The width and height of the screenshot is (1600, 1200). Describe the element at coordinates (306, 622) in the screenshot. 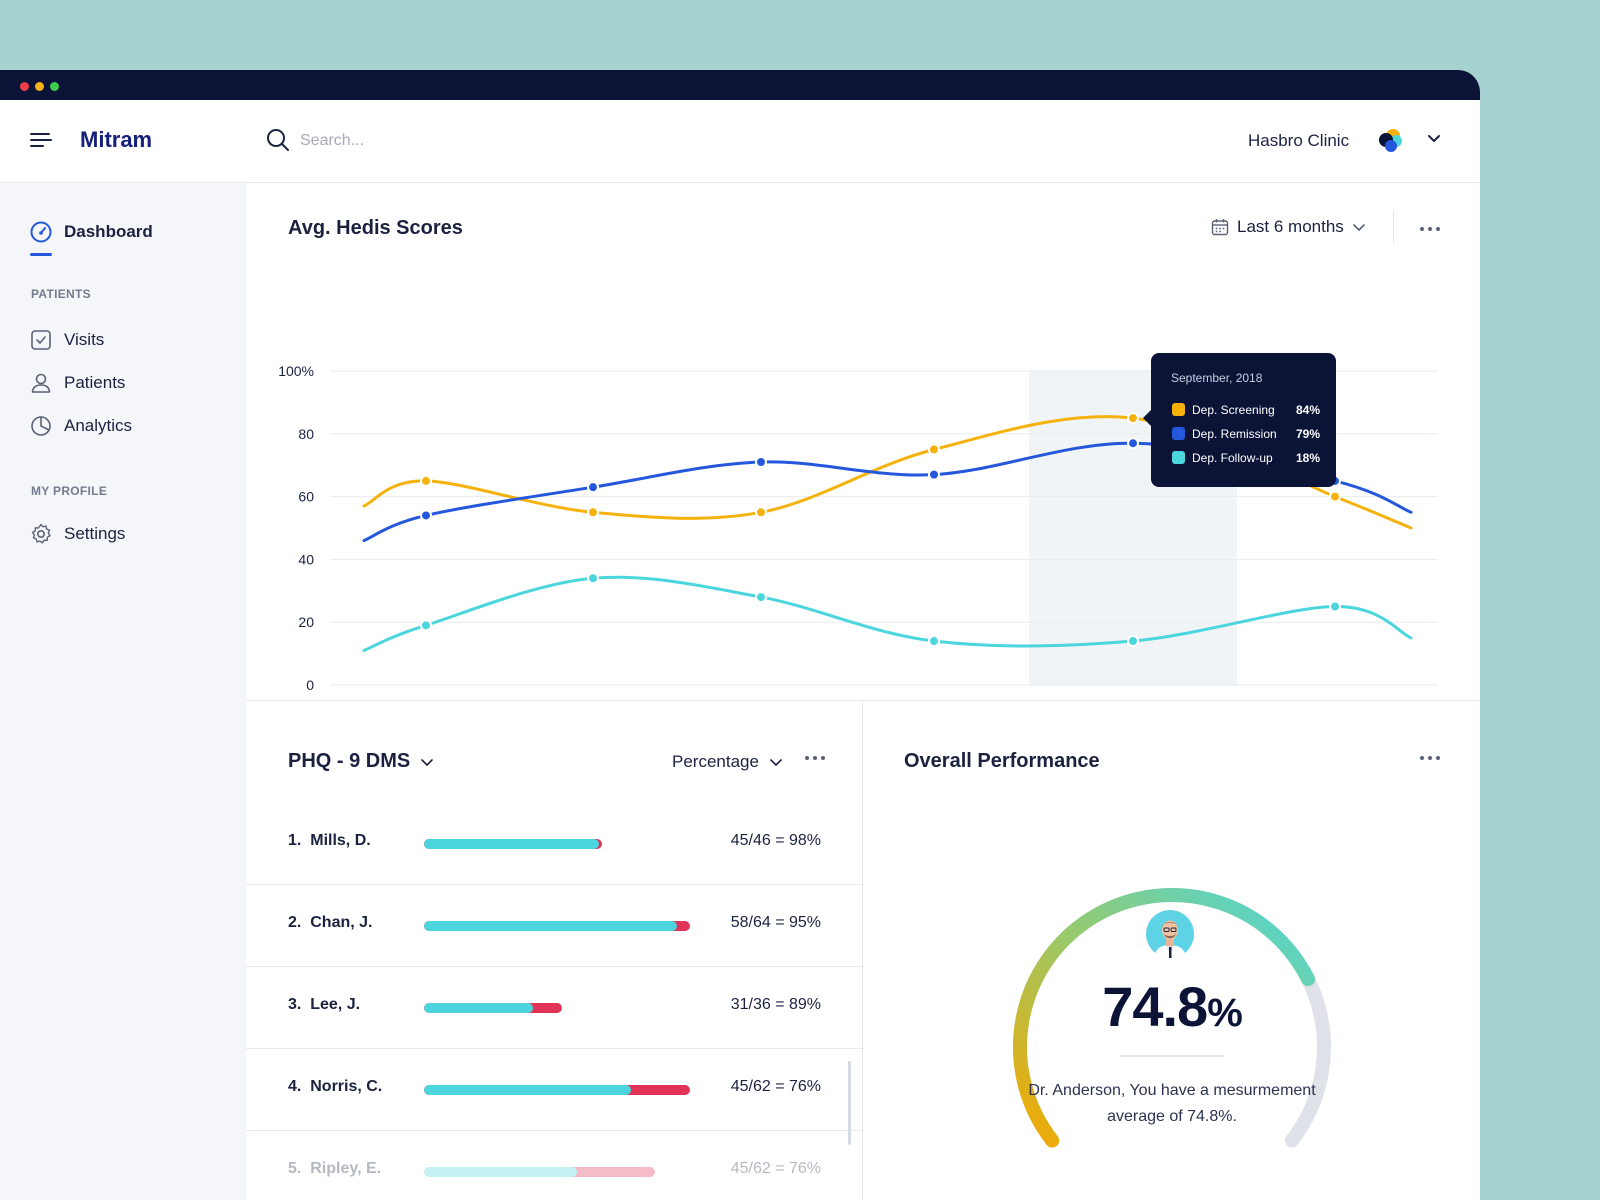

I see `y-tick-label: 20` at that location.